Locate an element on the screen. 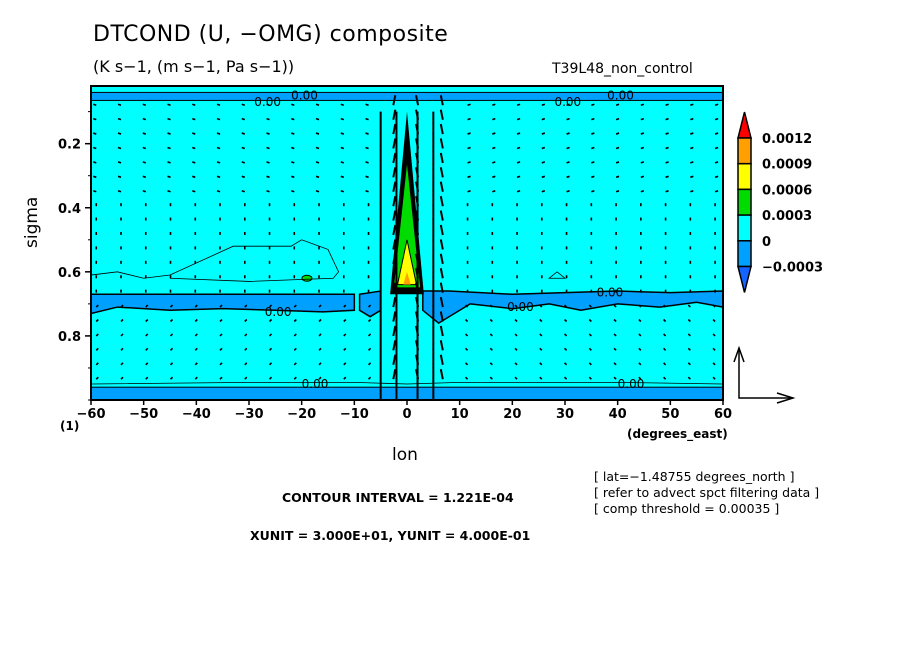  reference-vector is located at coordinates (764, 374).